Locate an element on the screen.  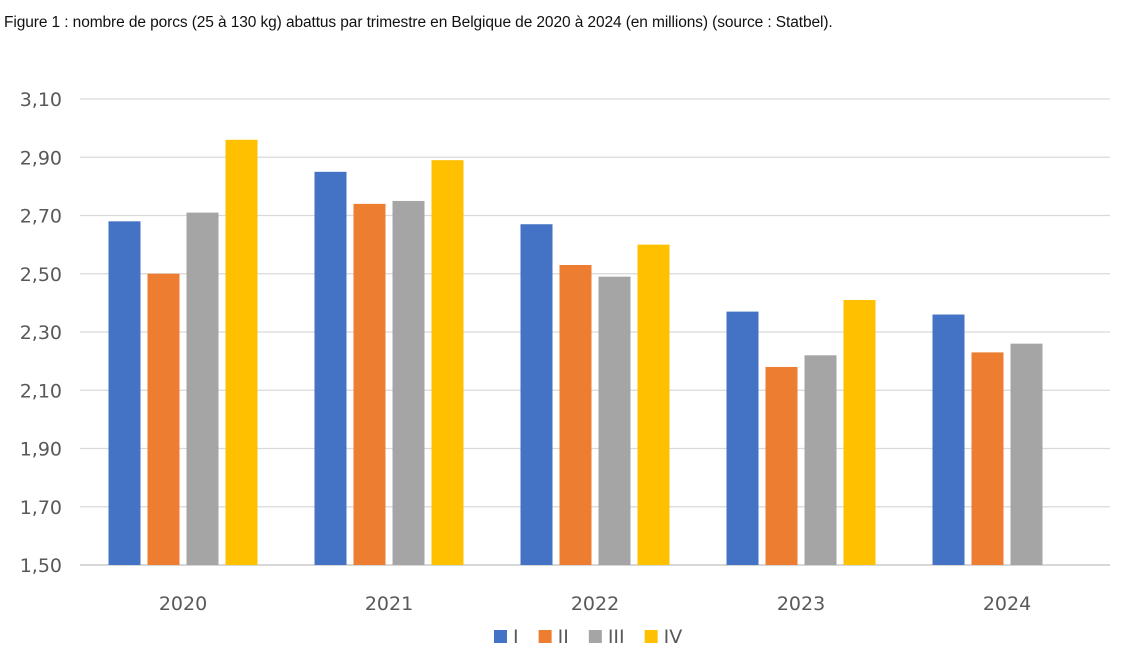
bar-2021-IV is located at coordinates (447, 362).